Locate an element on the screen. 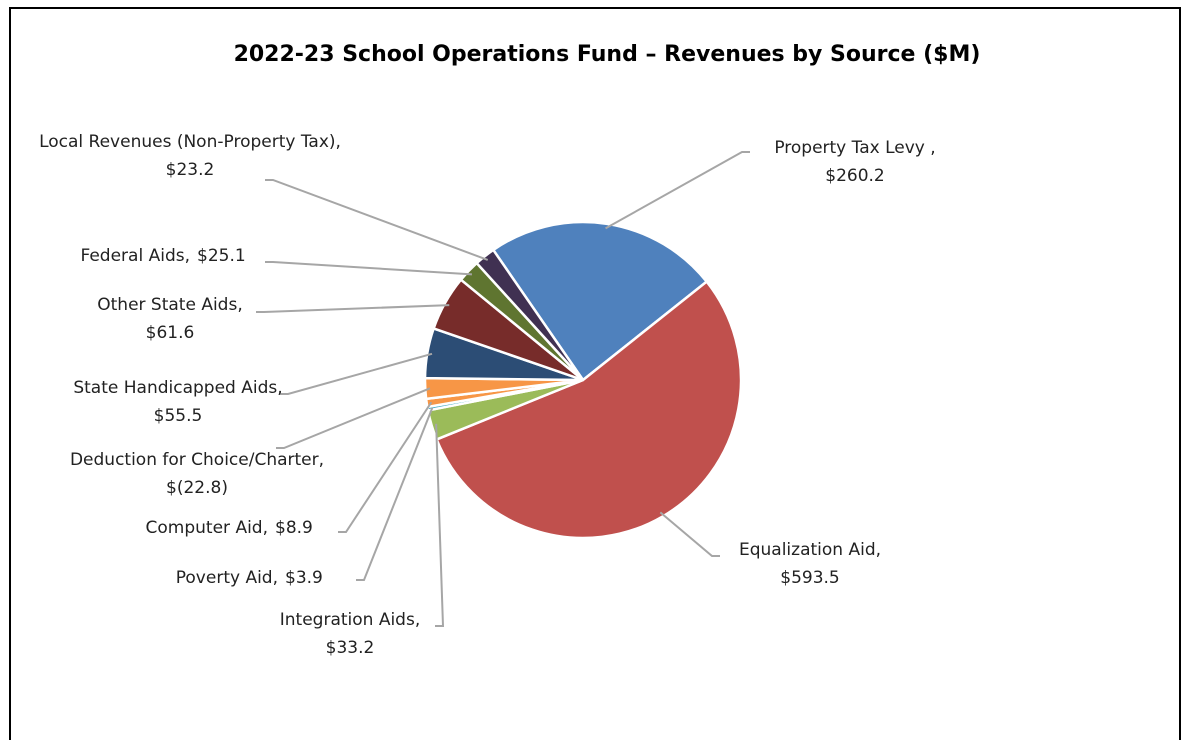  value-label: $3.9 is located at coordinates (304, 578).